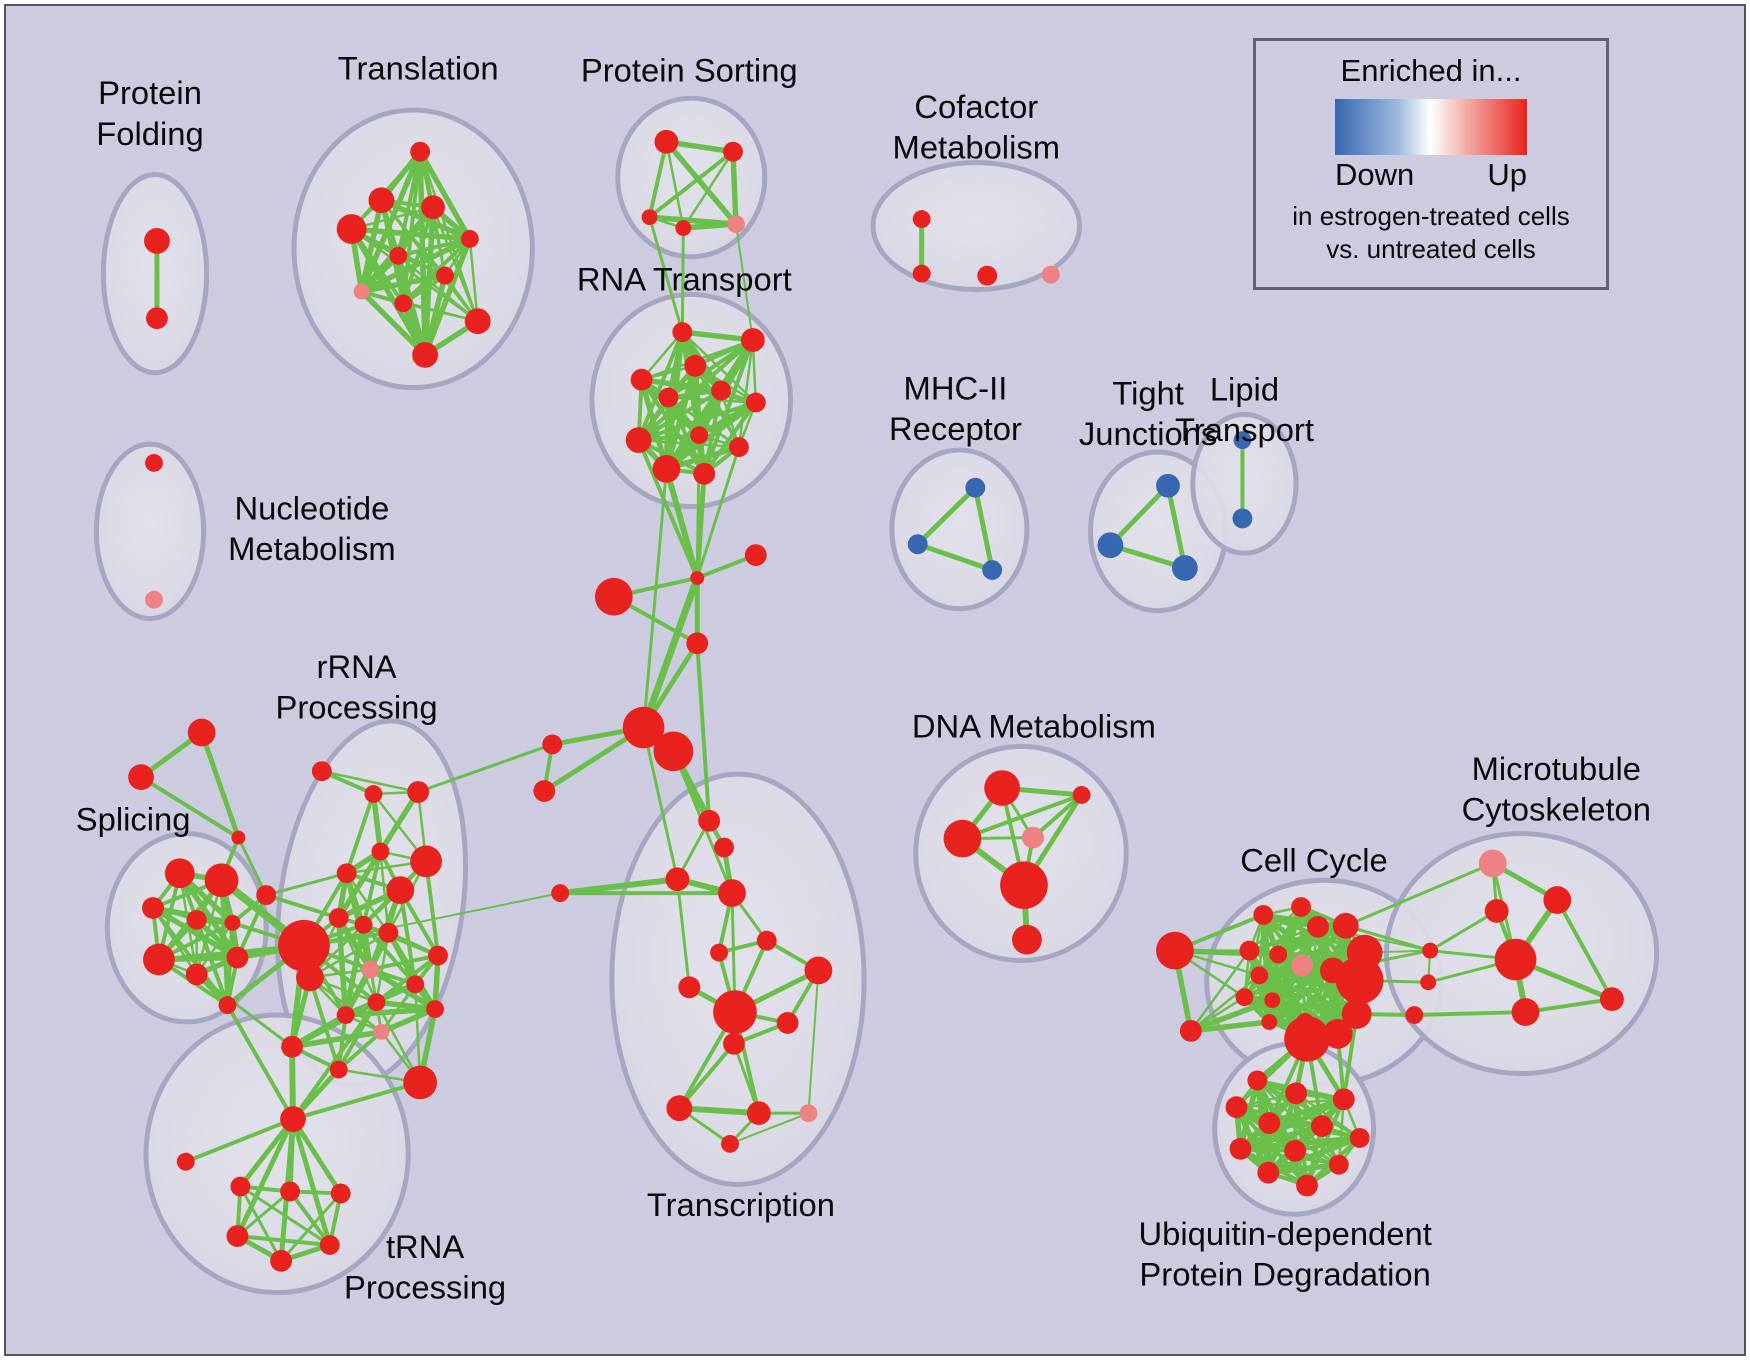 The image size is (1750, 1360). What do you see at coordinates (388, 932) in the screenshot?
I see `gene-set-node-r9` at bounding box center [388, 932].